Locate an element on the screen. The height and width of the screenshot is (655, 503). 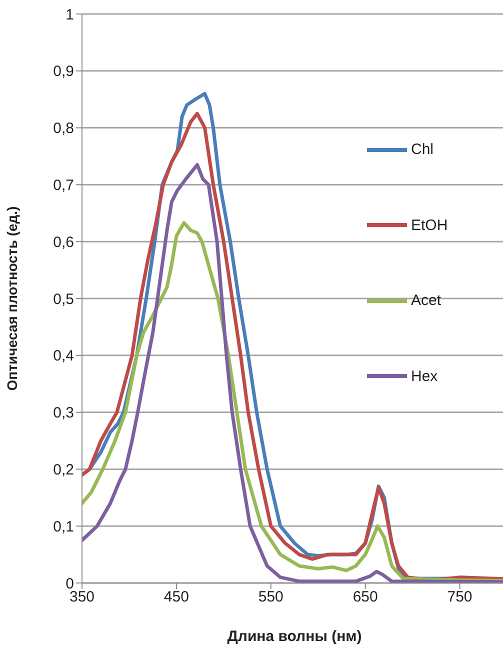
y-tick-label: 0,1 is located at coordinates (63, 527).